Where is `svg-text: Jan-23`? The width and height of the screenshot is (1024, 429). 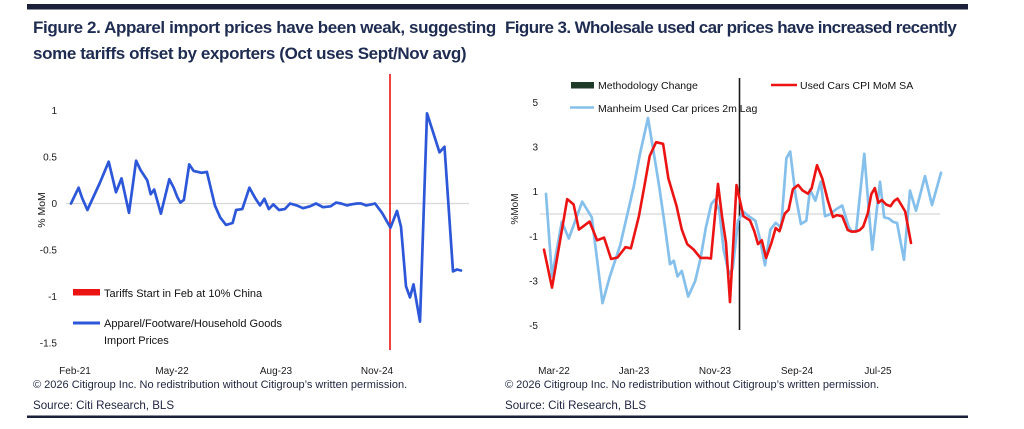
svg-text: Jan-23 is located at coordinates (634, 371).